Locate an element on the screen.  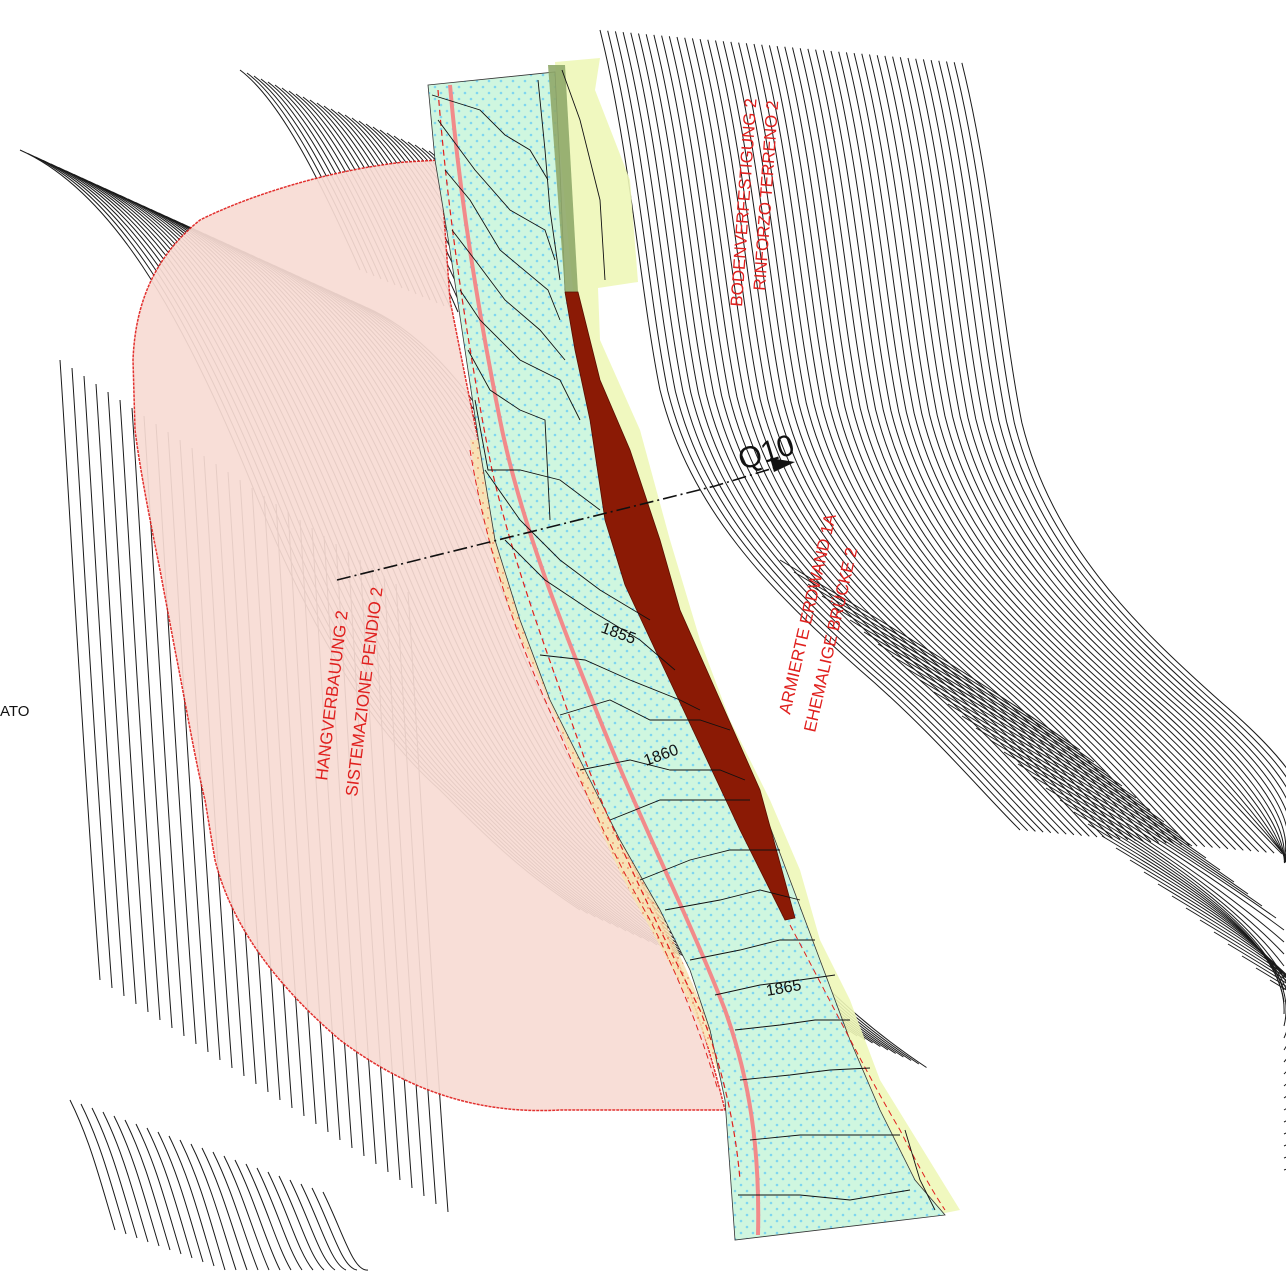
embankment-zone is located at coordinates (605, 775).